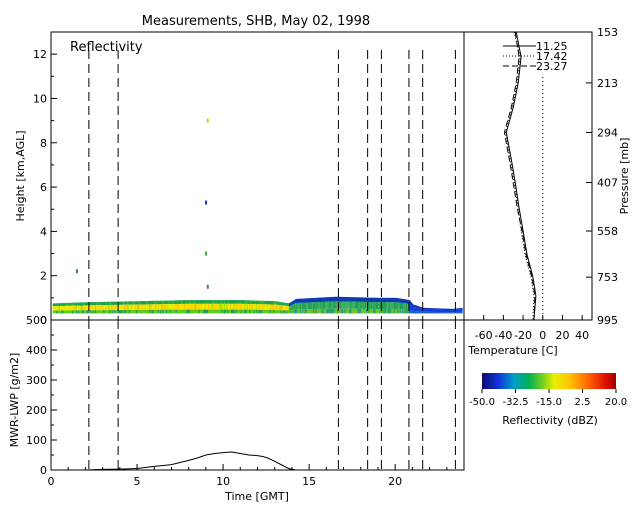 The image size is (640, 517). Describe the element at coordinates (607, 182) in the screenshot. I see `pressure-tick-label: 407` at that location.